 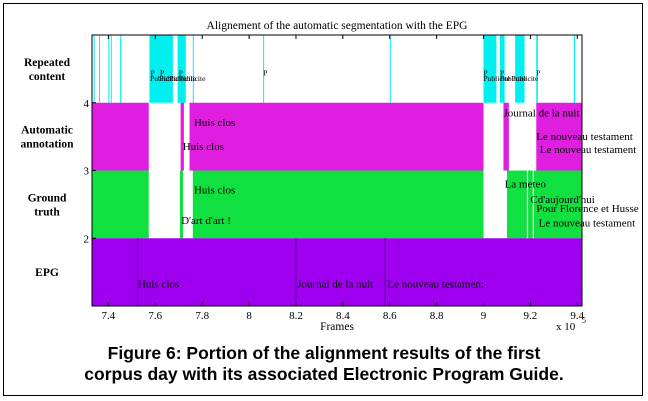 What do you see at coordinates (566, 327) in the screenshot?
I see `x-multiplier-label: x 10` at bounding box center [566, 327].